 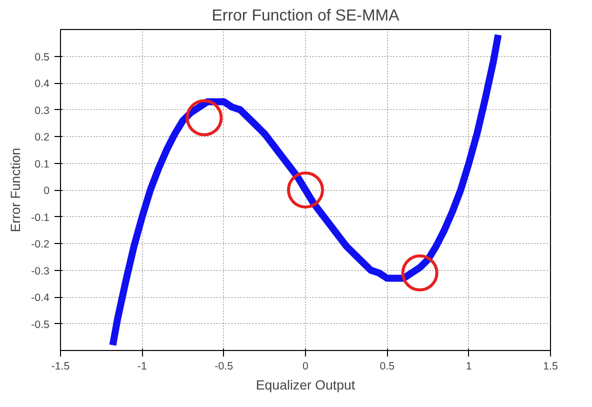 What do you see at coordinates (40, 218) in the screenshot?
I see `y-tick-label: -0.1` at bounding box center [40, 218].